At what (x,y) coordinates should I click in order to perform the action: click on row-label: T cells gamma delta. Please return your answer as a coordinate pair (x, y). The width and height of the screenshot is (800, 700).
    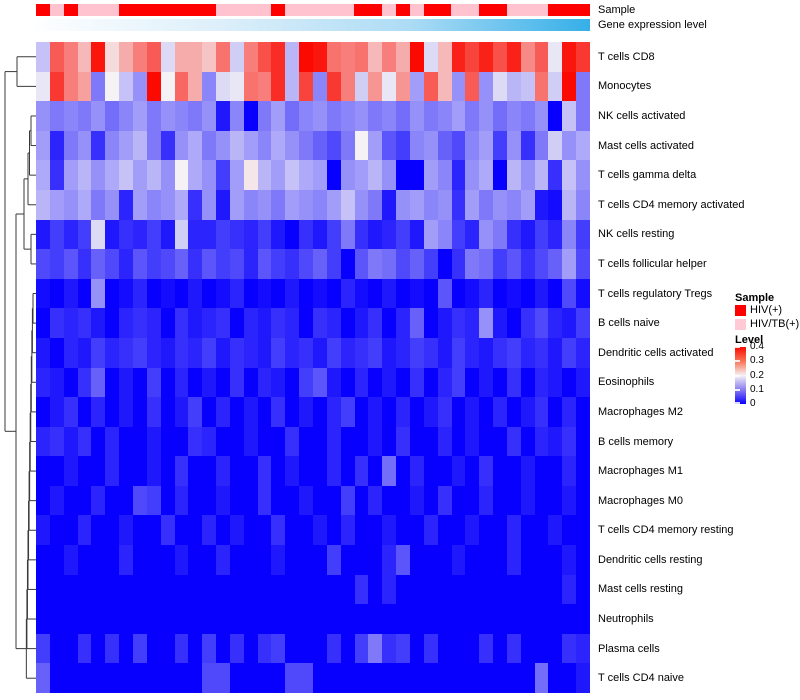
    Looking at the image, I should click on (647, 175).